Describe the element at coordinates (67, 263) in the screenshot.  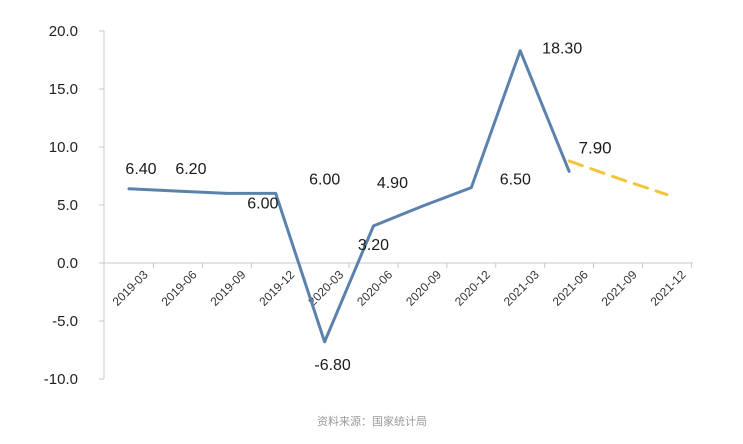
I see `y-tick-label: 0.0` at that location.